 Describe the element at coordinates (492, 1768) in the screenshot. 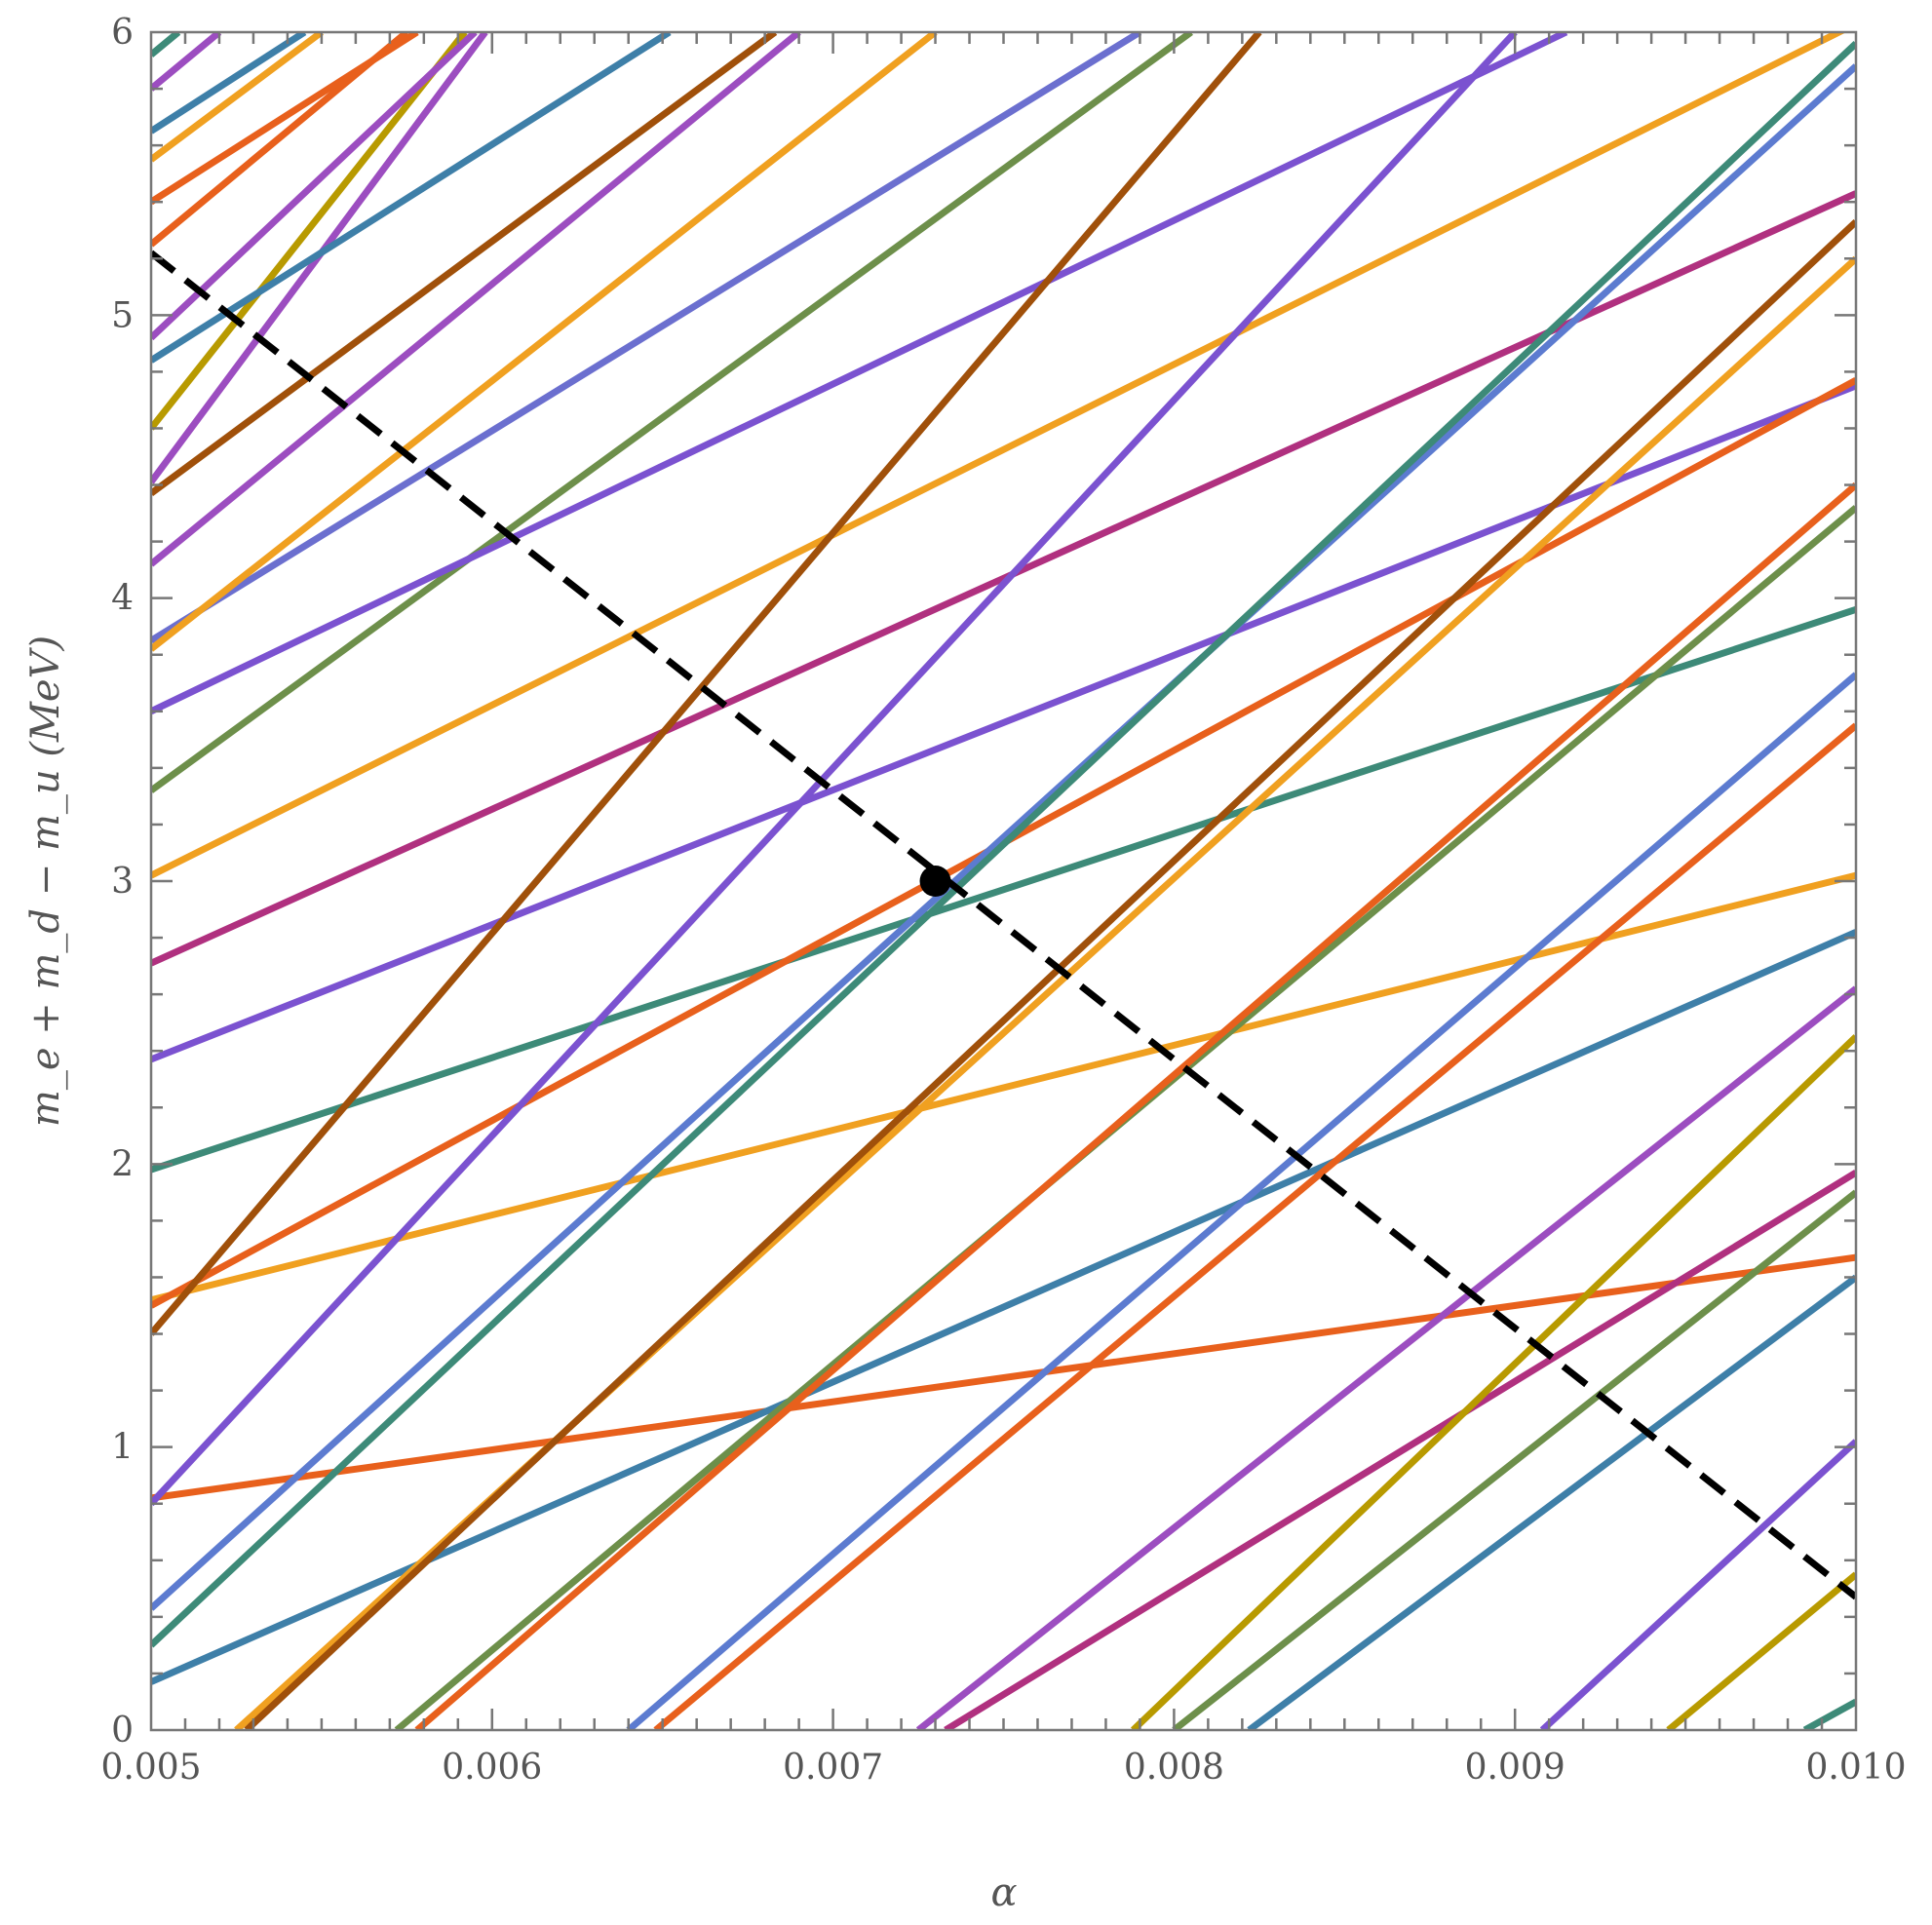

I see `x-tick-label-2: 0.006` at that location.